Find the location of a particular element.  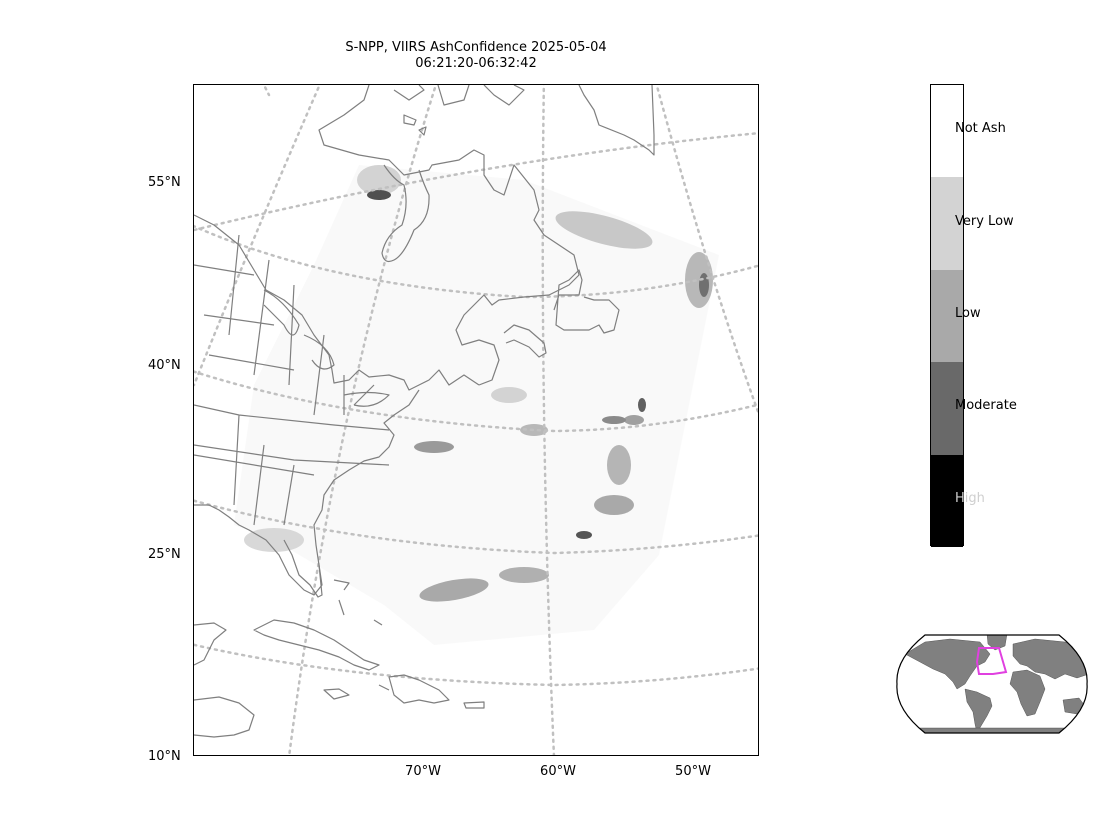

colorbar-label-high: High is located at coordinates (970, 498).